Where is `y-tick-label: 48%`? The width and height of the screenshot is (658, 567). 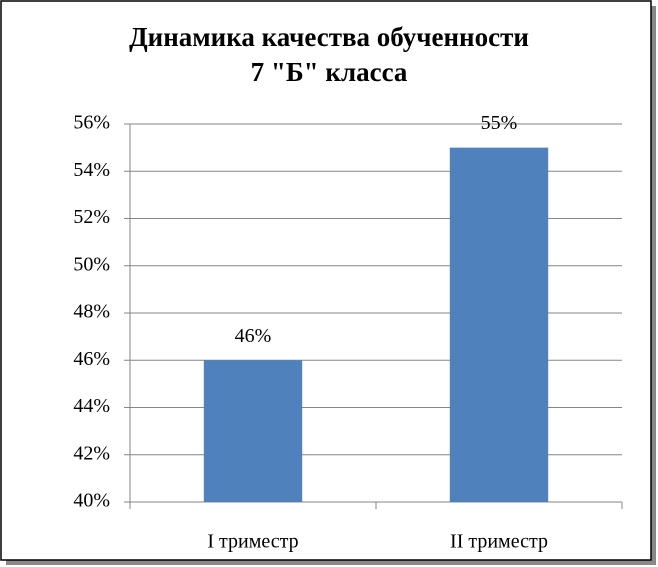 y-tick-label: 48% is located at coordinates (91, 312).